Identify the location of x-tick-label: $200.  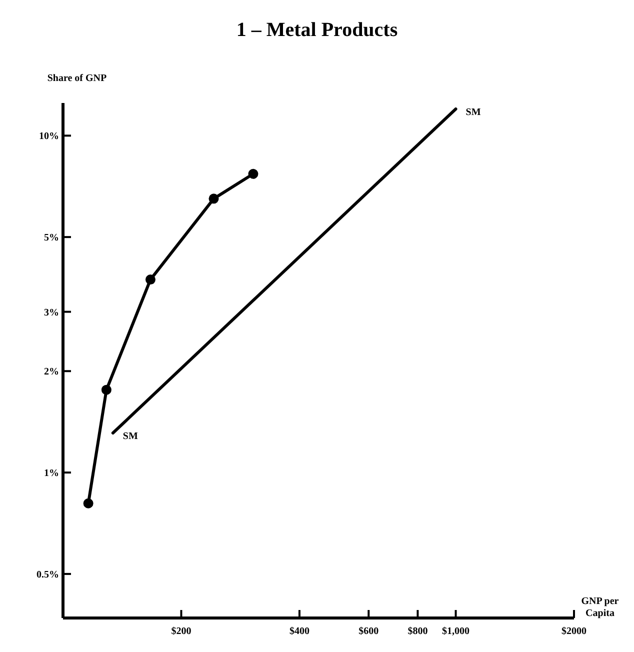
(181, 631).